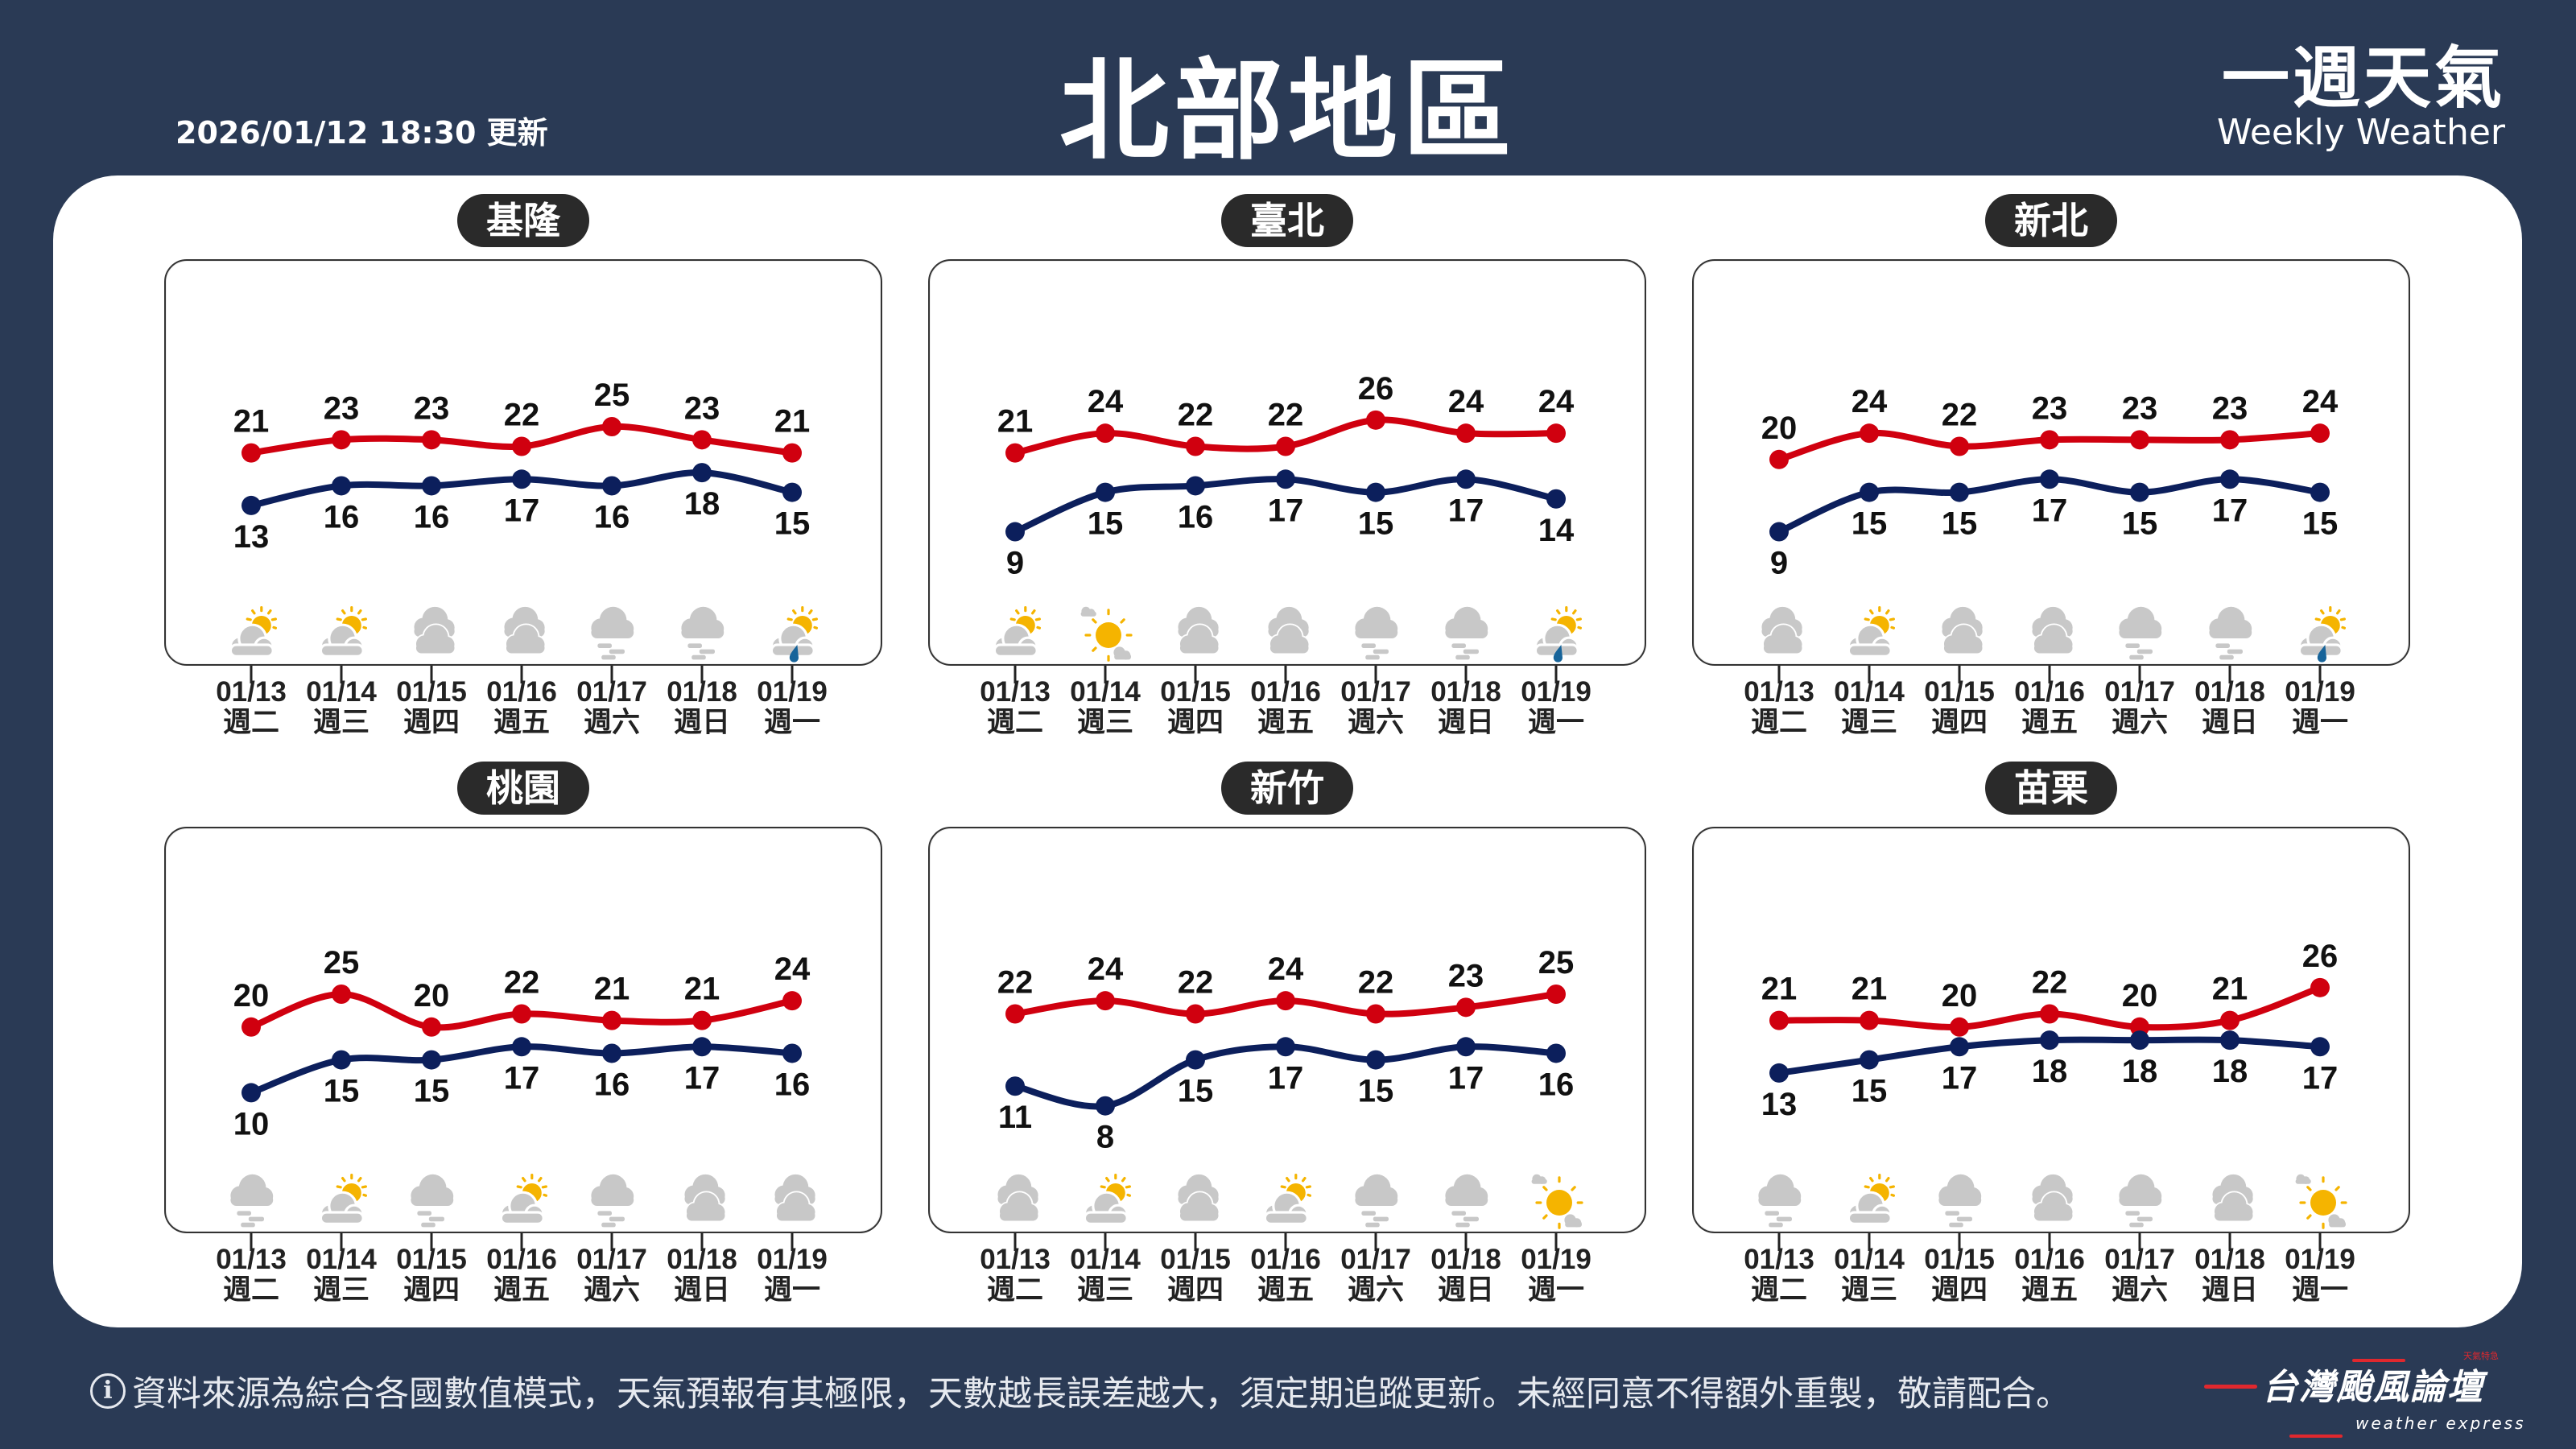 The image size is (2576, 1449). I want to click on region-label: 新竹, so click(1287, 788).